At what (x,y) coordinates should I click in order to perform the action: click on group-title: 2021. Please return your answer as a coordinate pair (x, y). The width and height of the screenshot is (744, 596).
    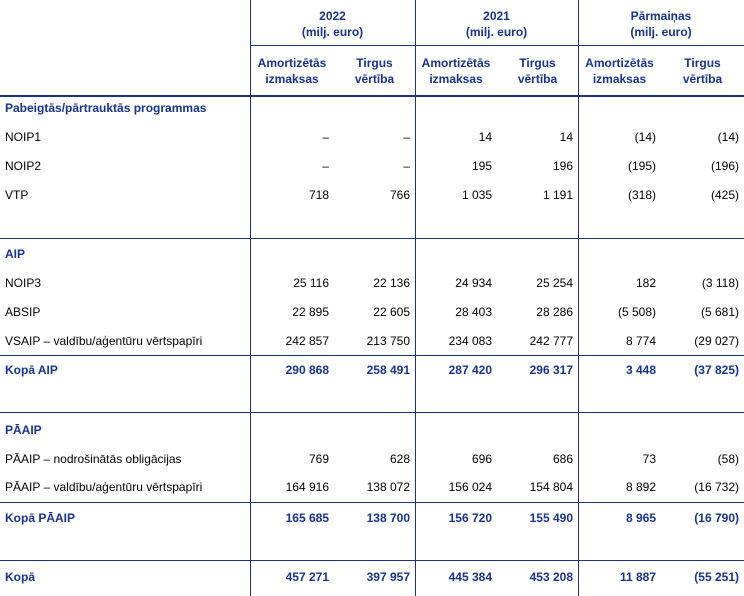
    Looking at the image, I should click on (496, 16).